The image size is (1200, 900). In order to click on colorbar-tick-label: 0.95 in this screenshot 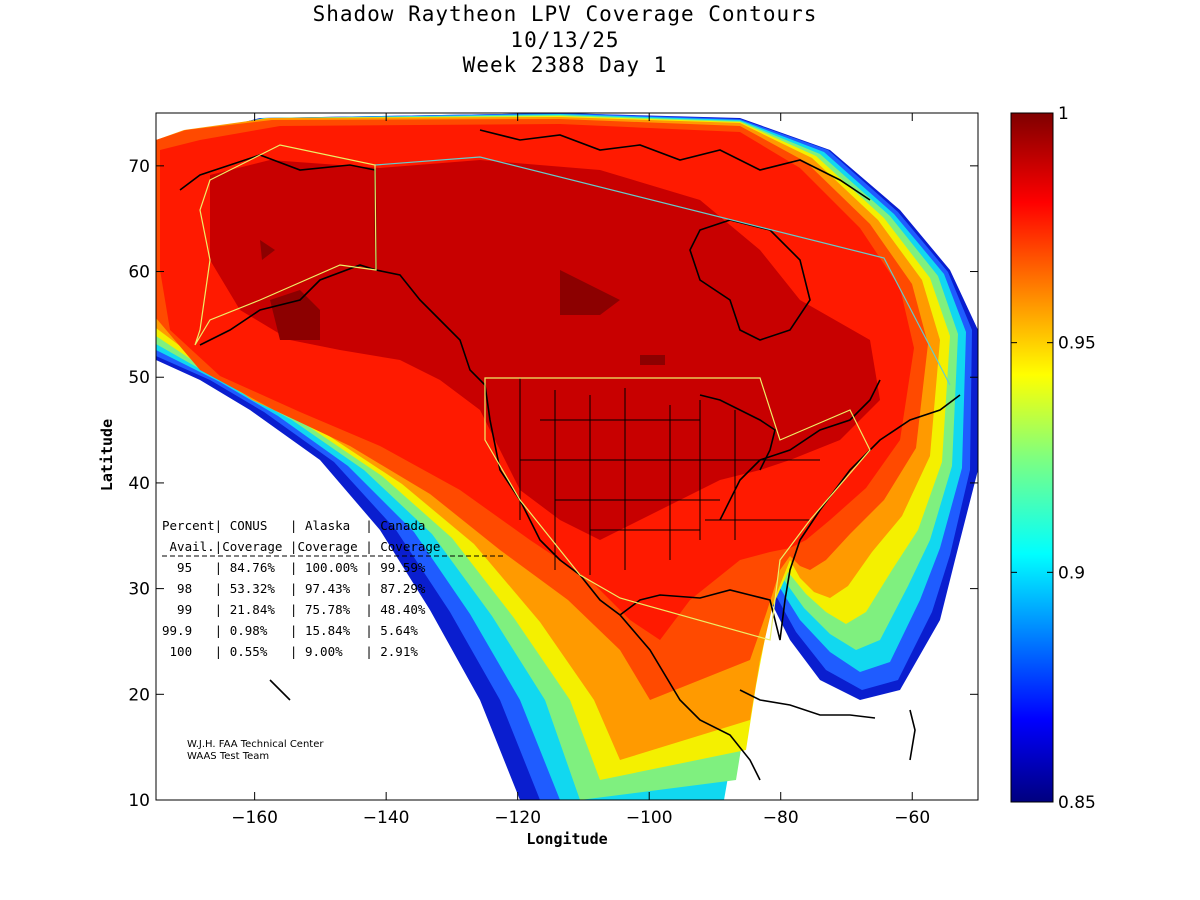, I will do `click(1077, 344)`.